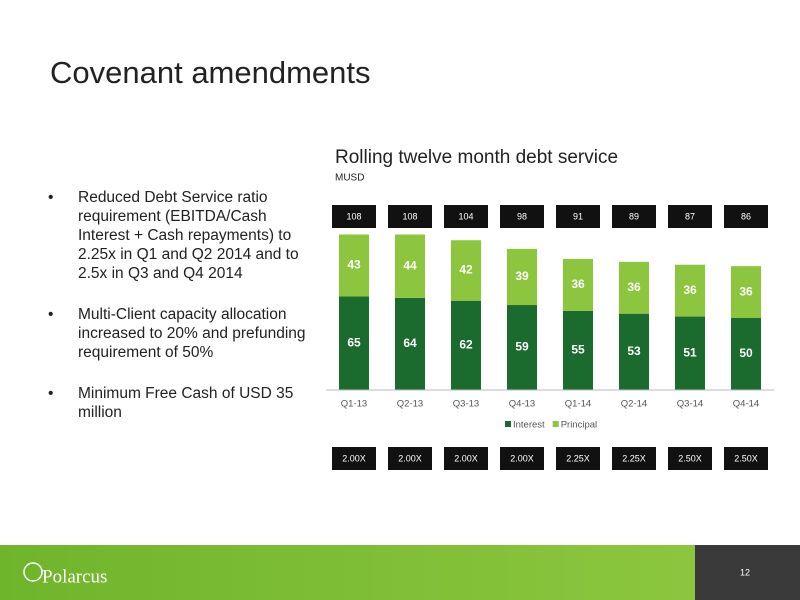 The image size is (800, 600). What do you see at coordinates (579, 425) in the screenshot?
I see `legend-label: Principal` at bounding box center [579, 425].